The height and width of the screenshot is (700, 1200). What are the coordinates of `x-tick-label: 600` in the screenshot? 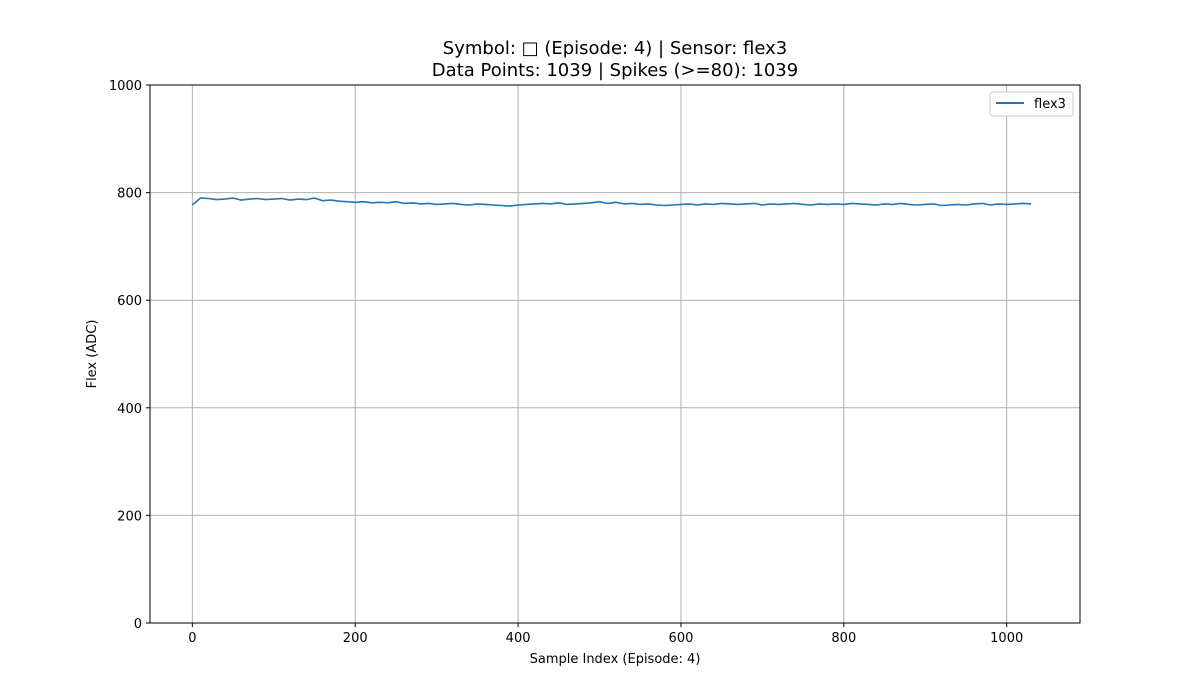 It's located at (681, 638).